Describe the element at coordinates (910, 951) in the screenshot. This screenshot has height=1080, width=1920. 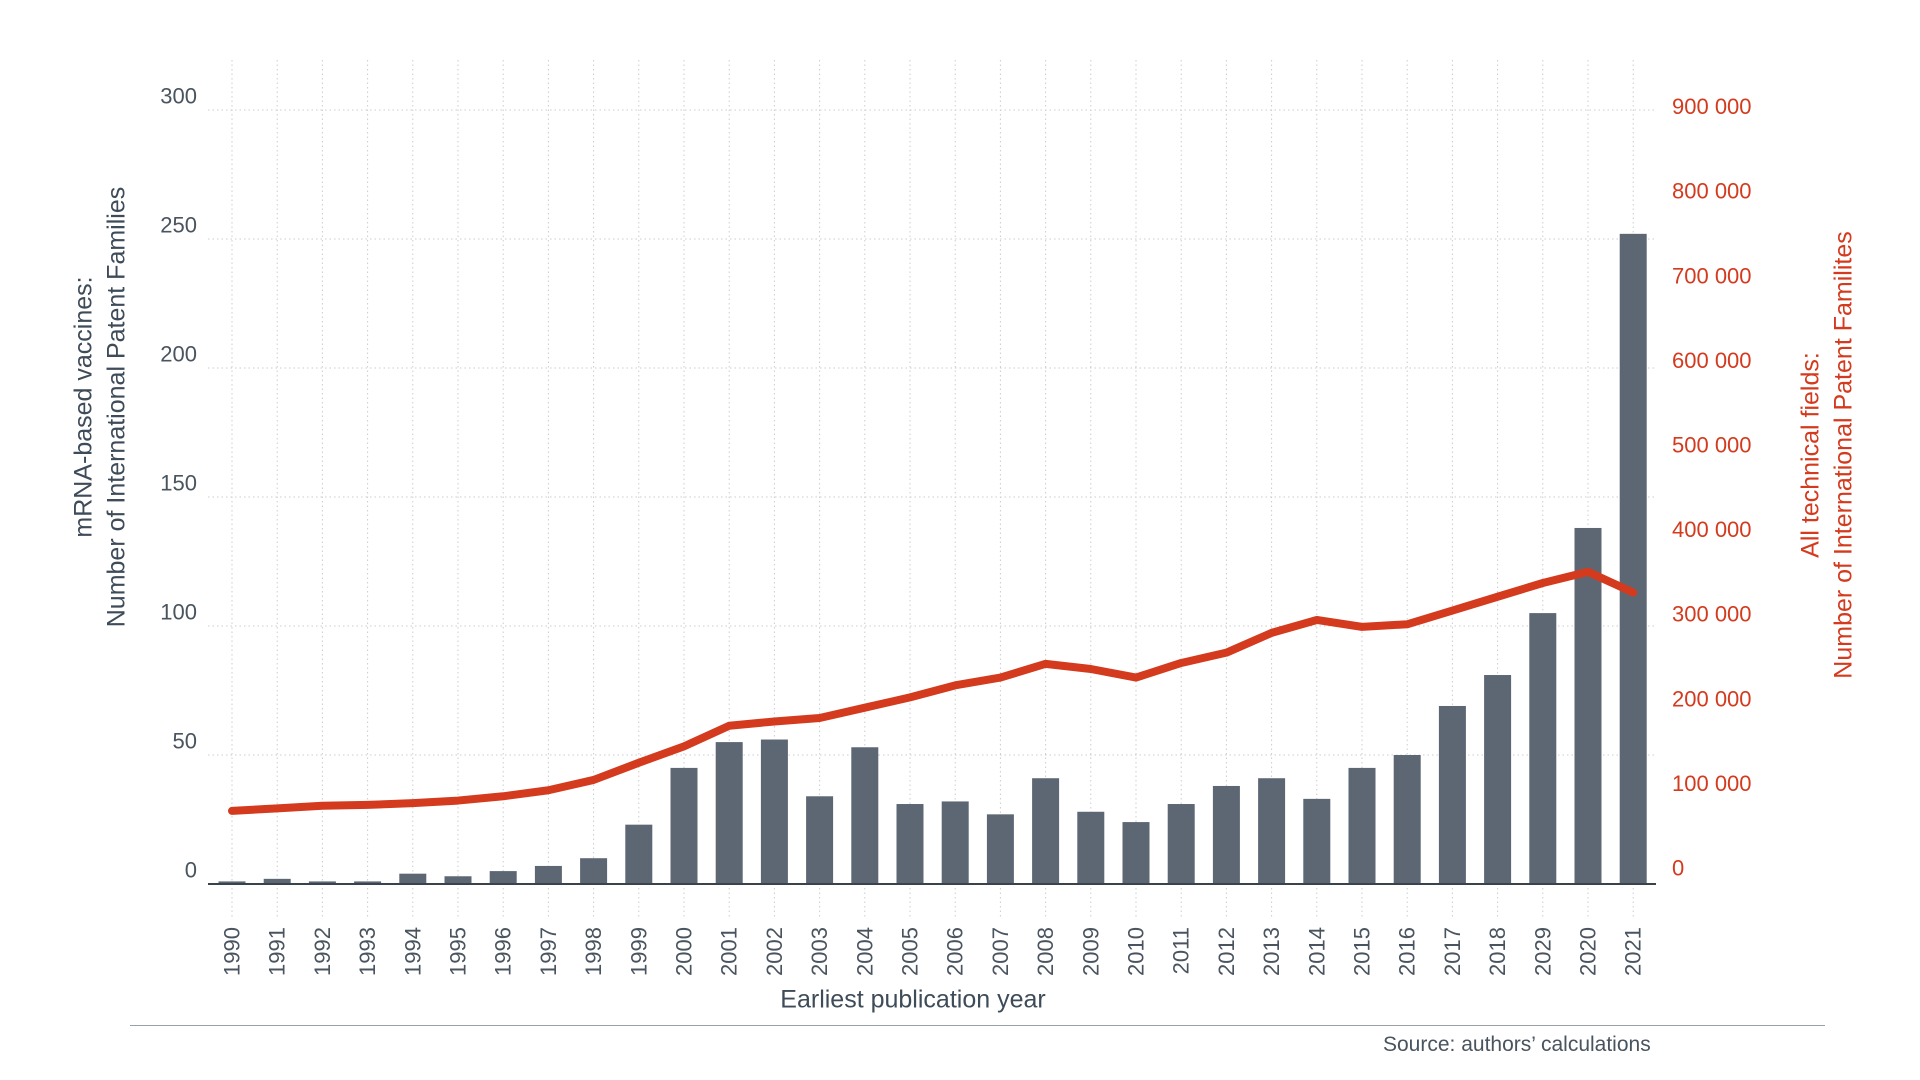
I see `x-axis-tick-label: 2005` at that location.